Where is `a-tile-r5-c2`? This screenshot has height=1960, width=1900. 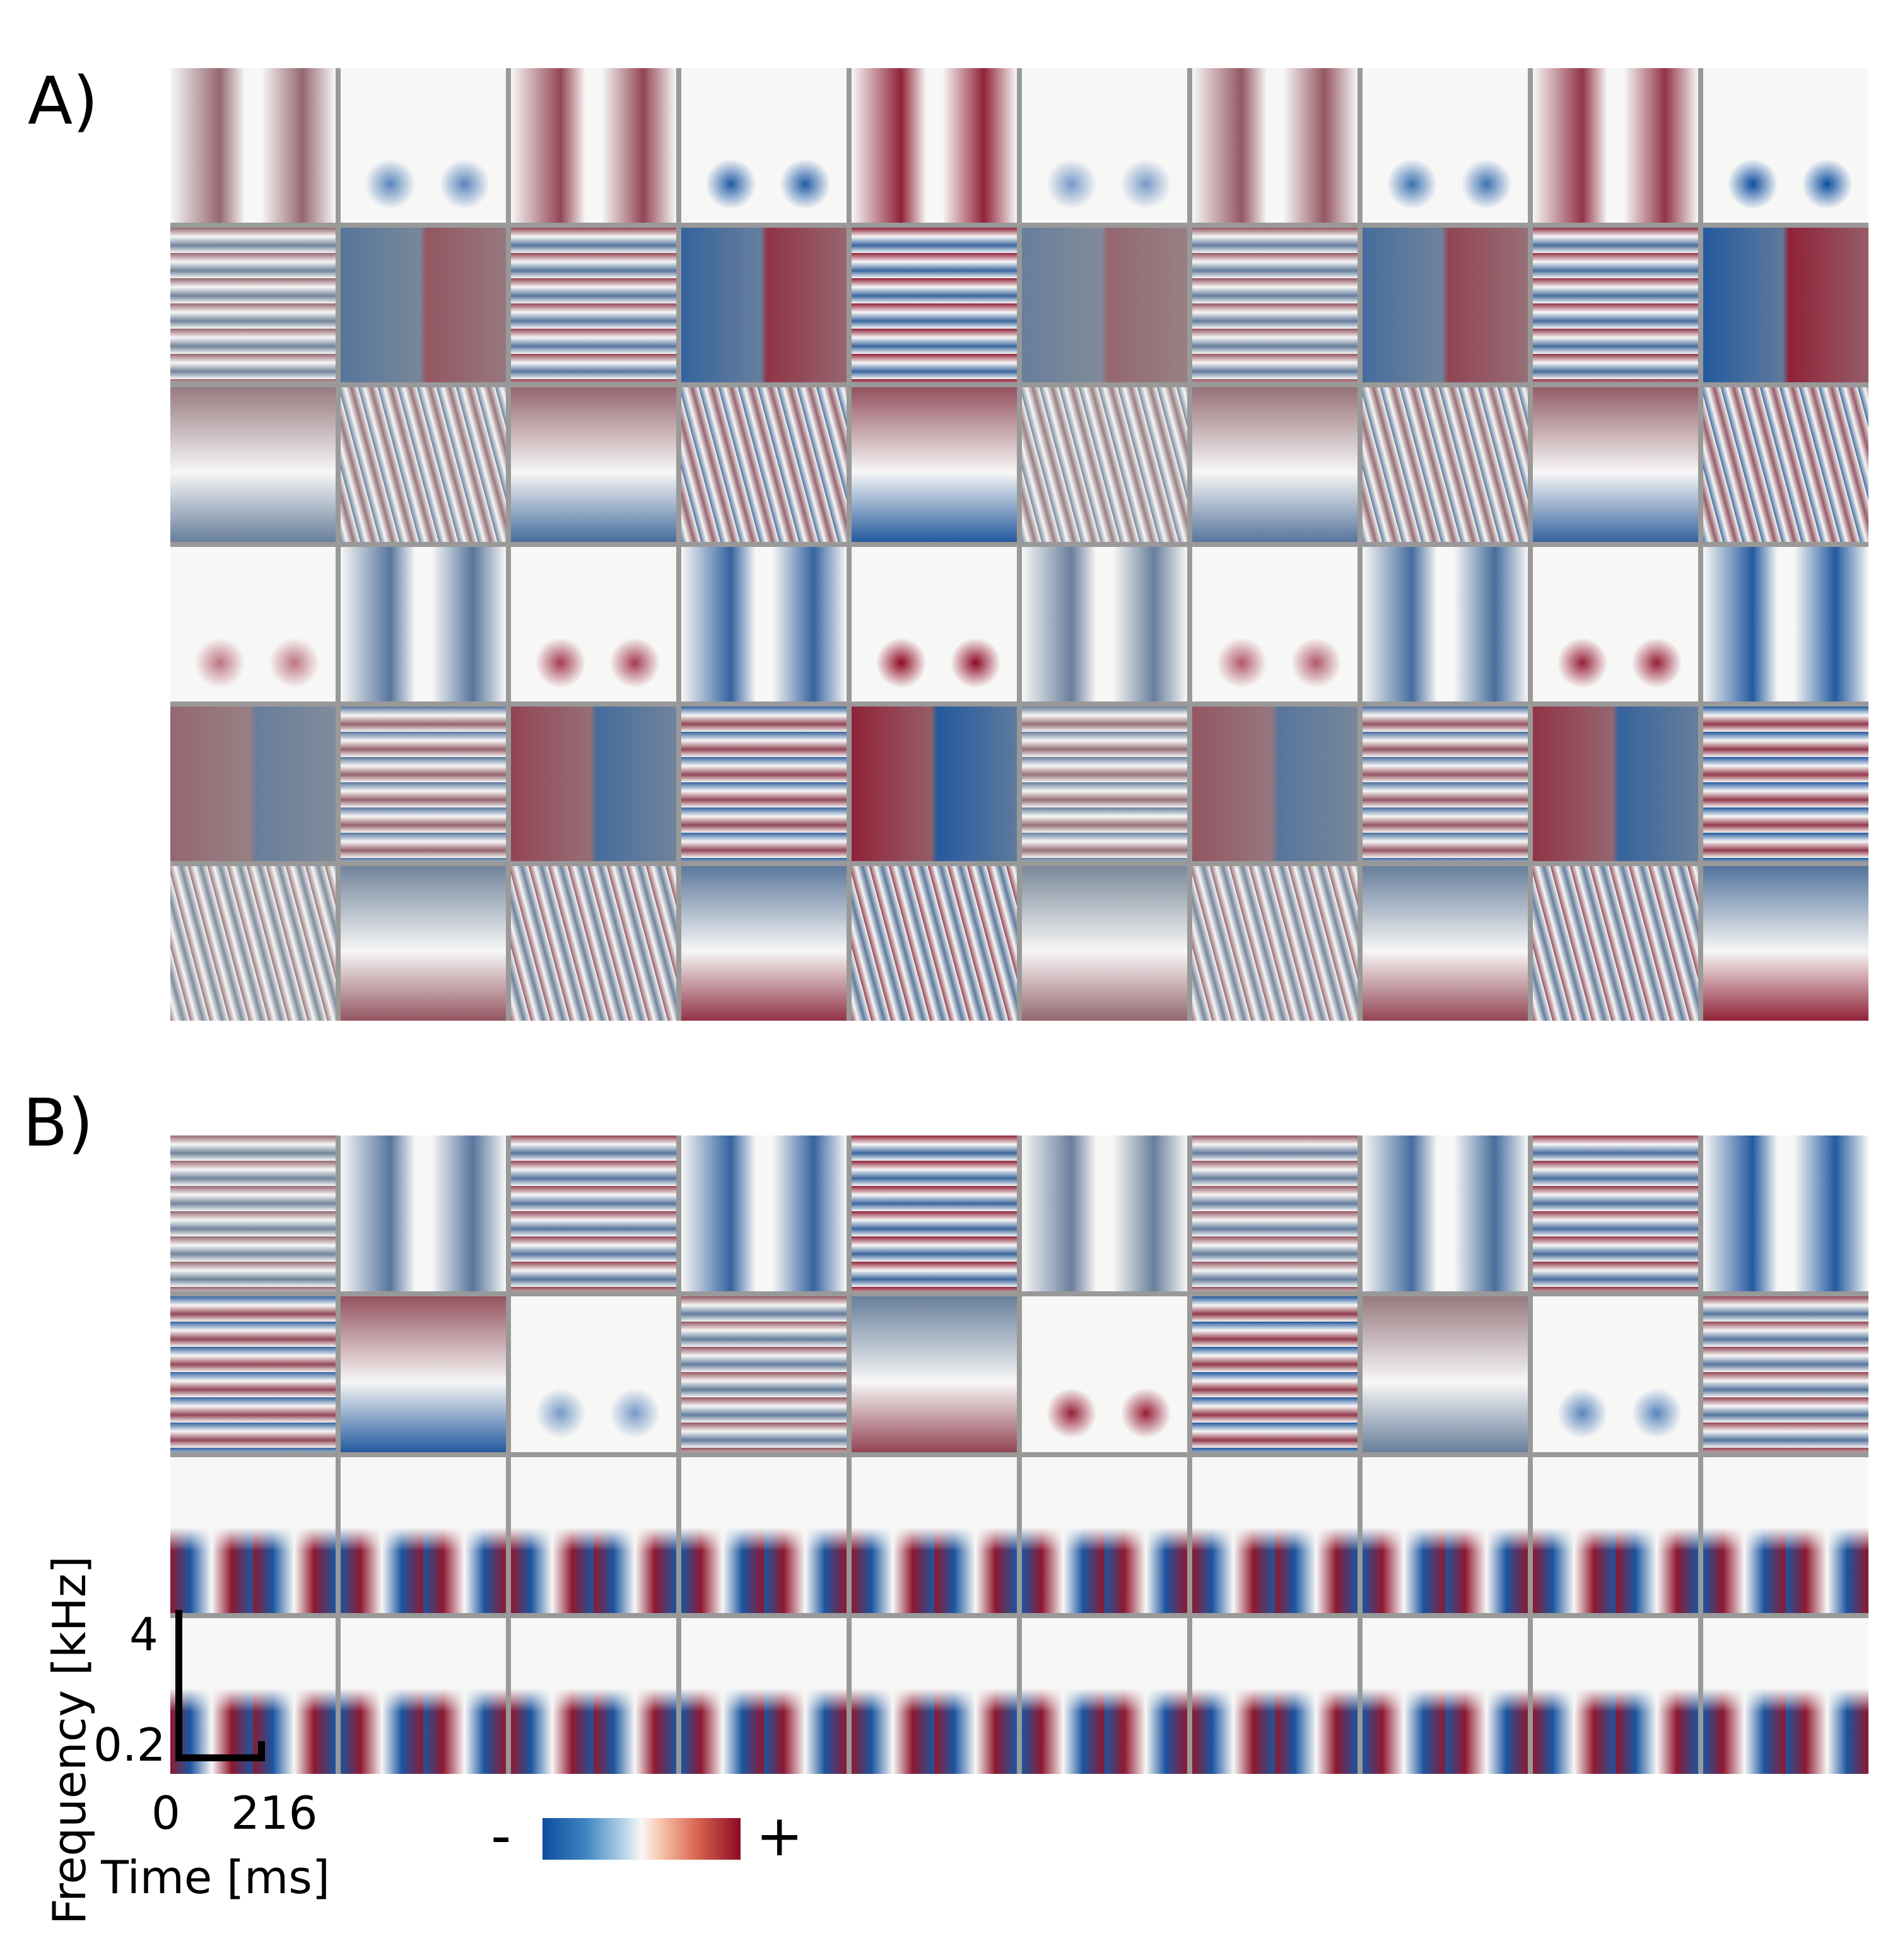
a-tile-r5-c2 is located at coordinates (424, 784).